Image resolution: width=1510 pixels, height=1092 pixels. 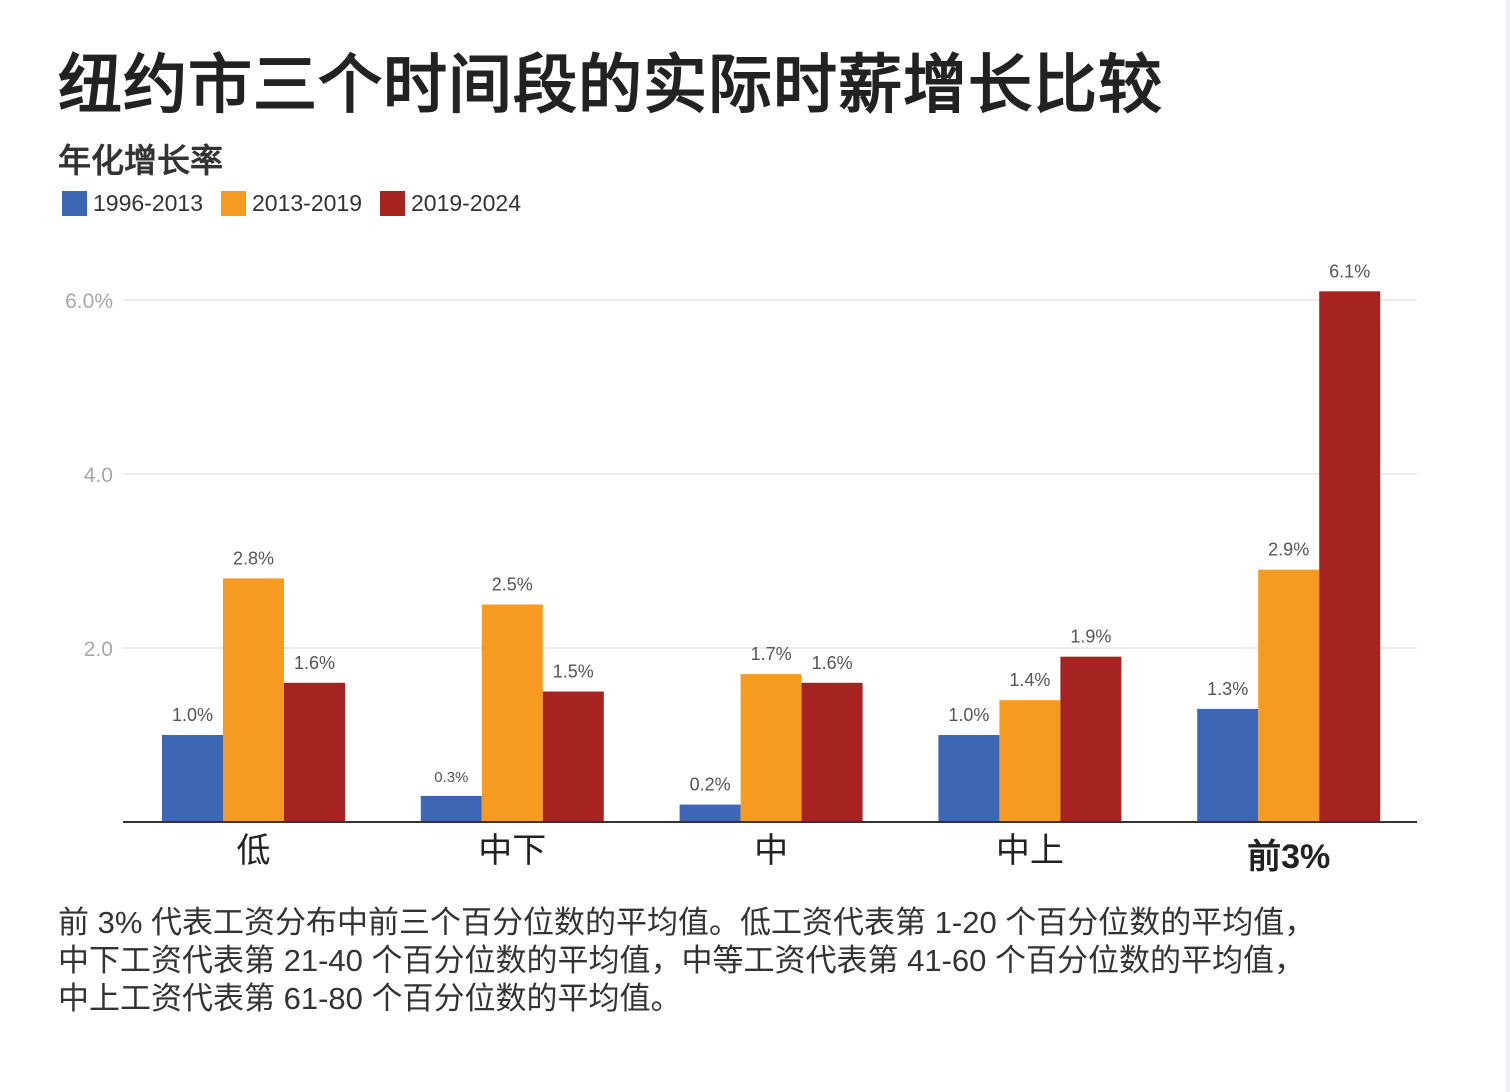 I want to click on window-edge, so click(x=1508, y=546).